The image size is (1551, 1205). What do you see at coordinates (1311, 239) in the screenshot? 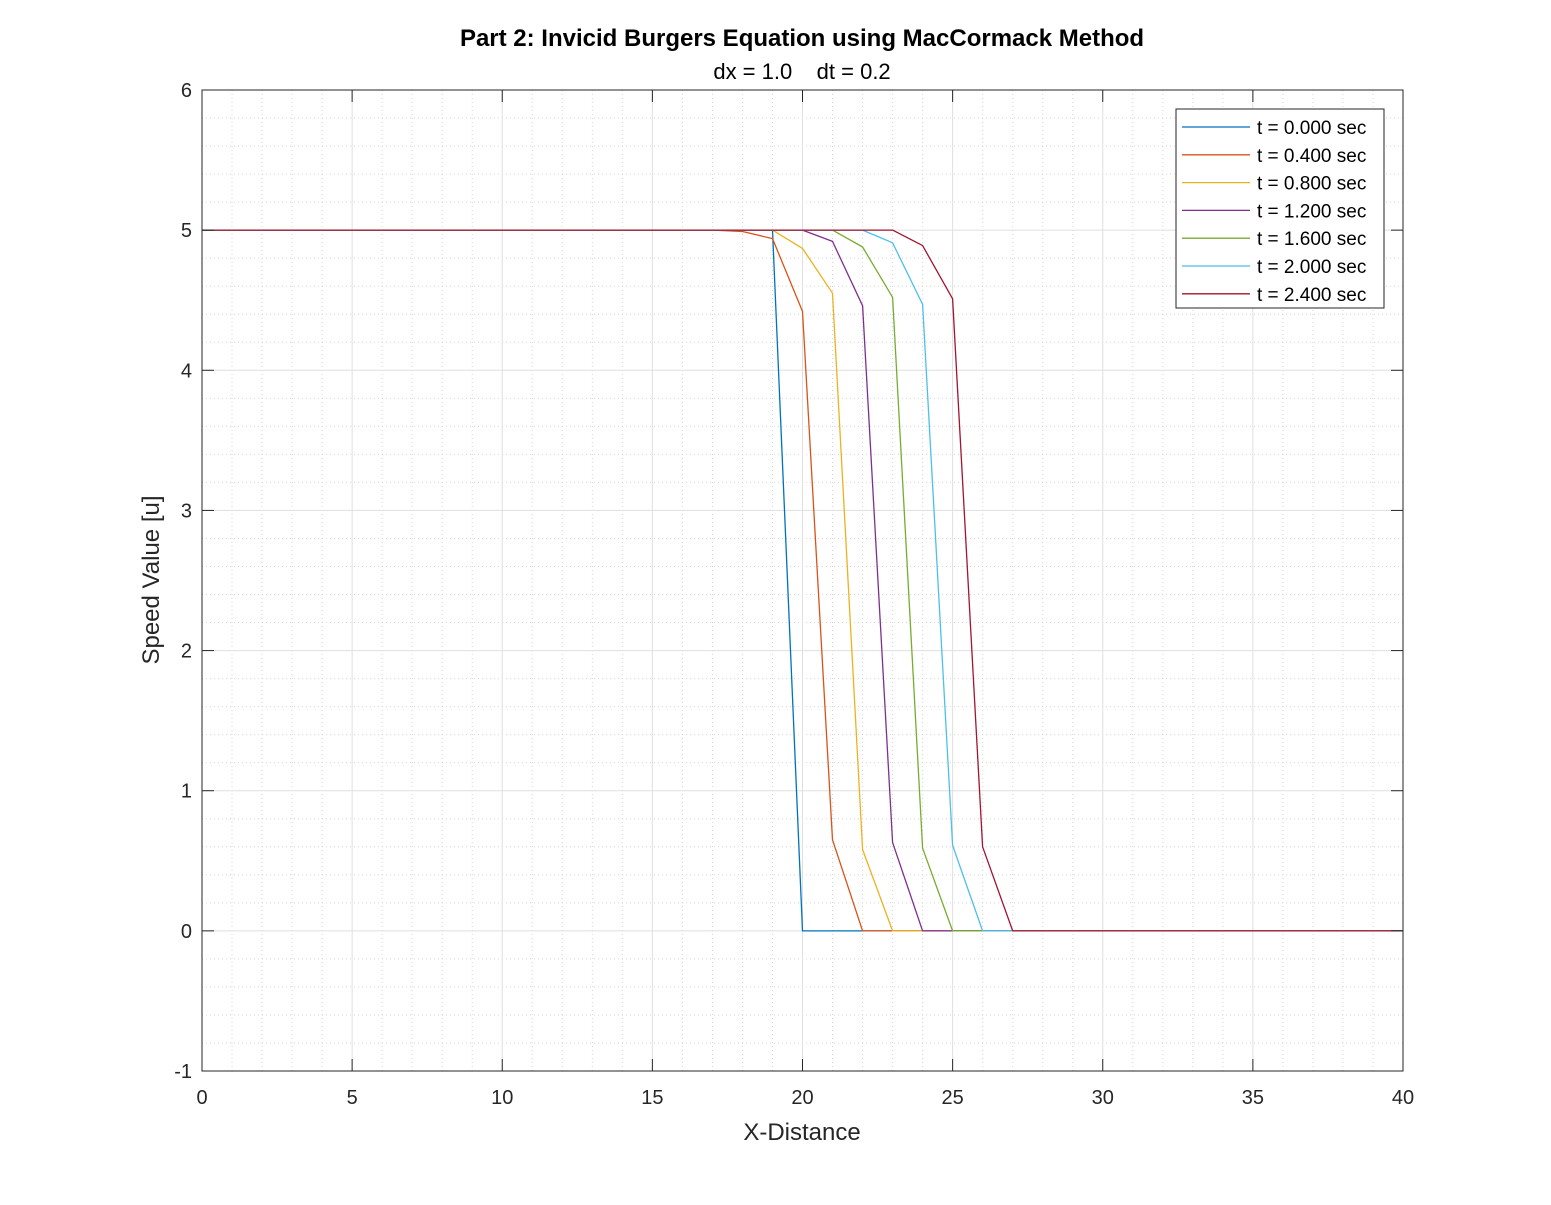
I see `legend-label: t = 1.600 sec` at bounding box center [1311, 239].